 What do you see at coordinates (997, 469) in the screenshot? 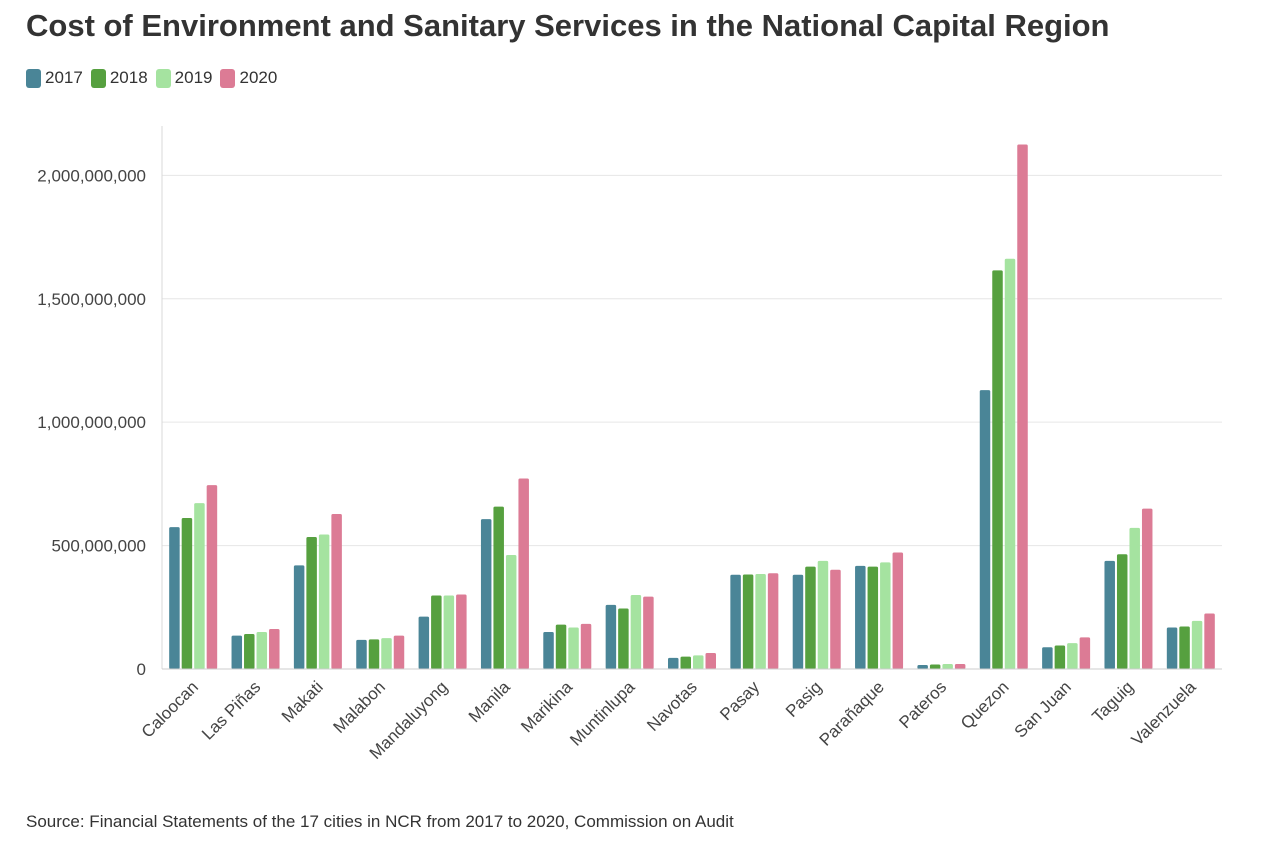
I see `bar-2018-quezon` at bounding box center [997, 469].